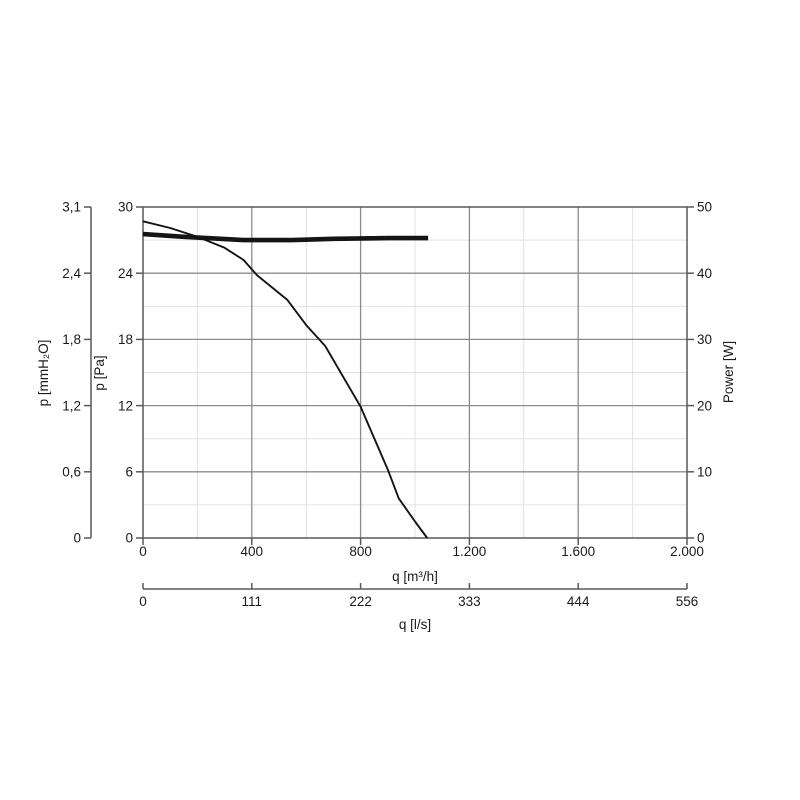 The image size is (800, 800). What do you see at coordinates (360, 551) in the screenshot?
I see `flow-m3h-axis-tick-label: 800` at bounding box center [360, 551].